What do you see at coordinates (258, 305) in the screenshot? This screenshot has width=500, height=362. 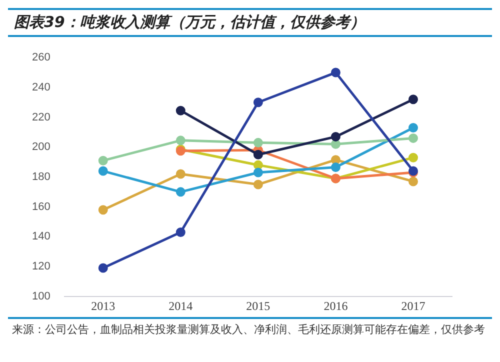 I see `x-tick-label: 2015` at bounding box center [258, 305].